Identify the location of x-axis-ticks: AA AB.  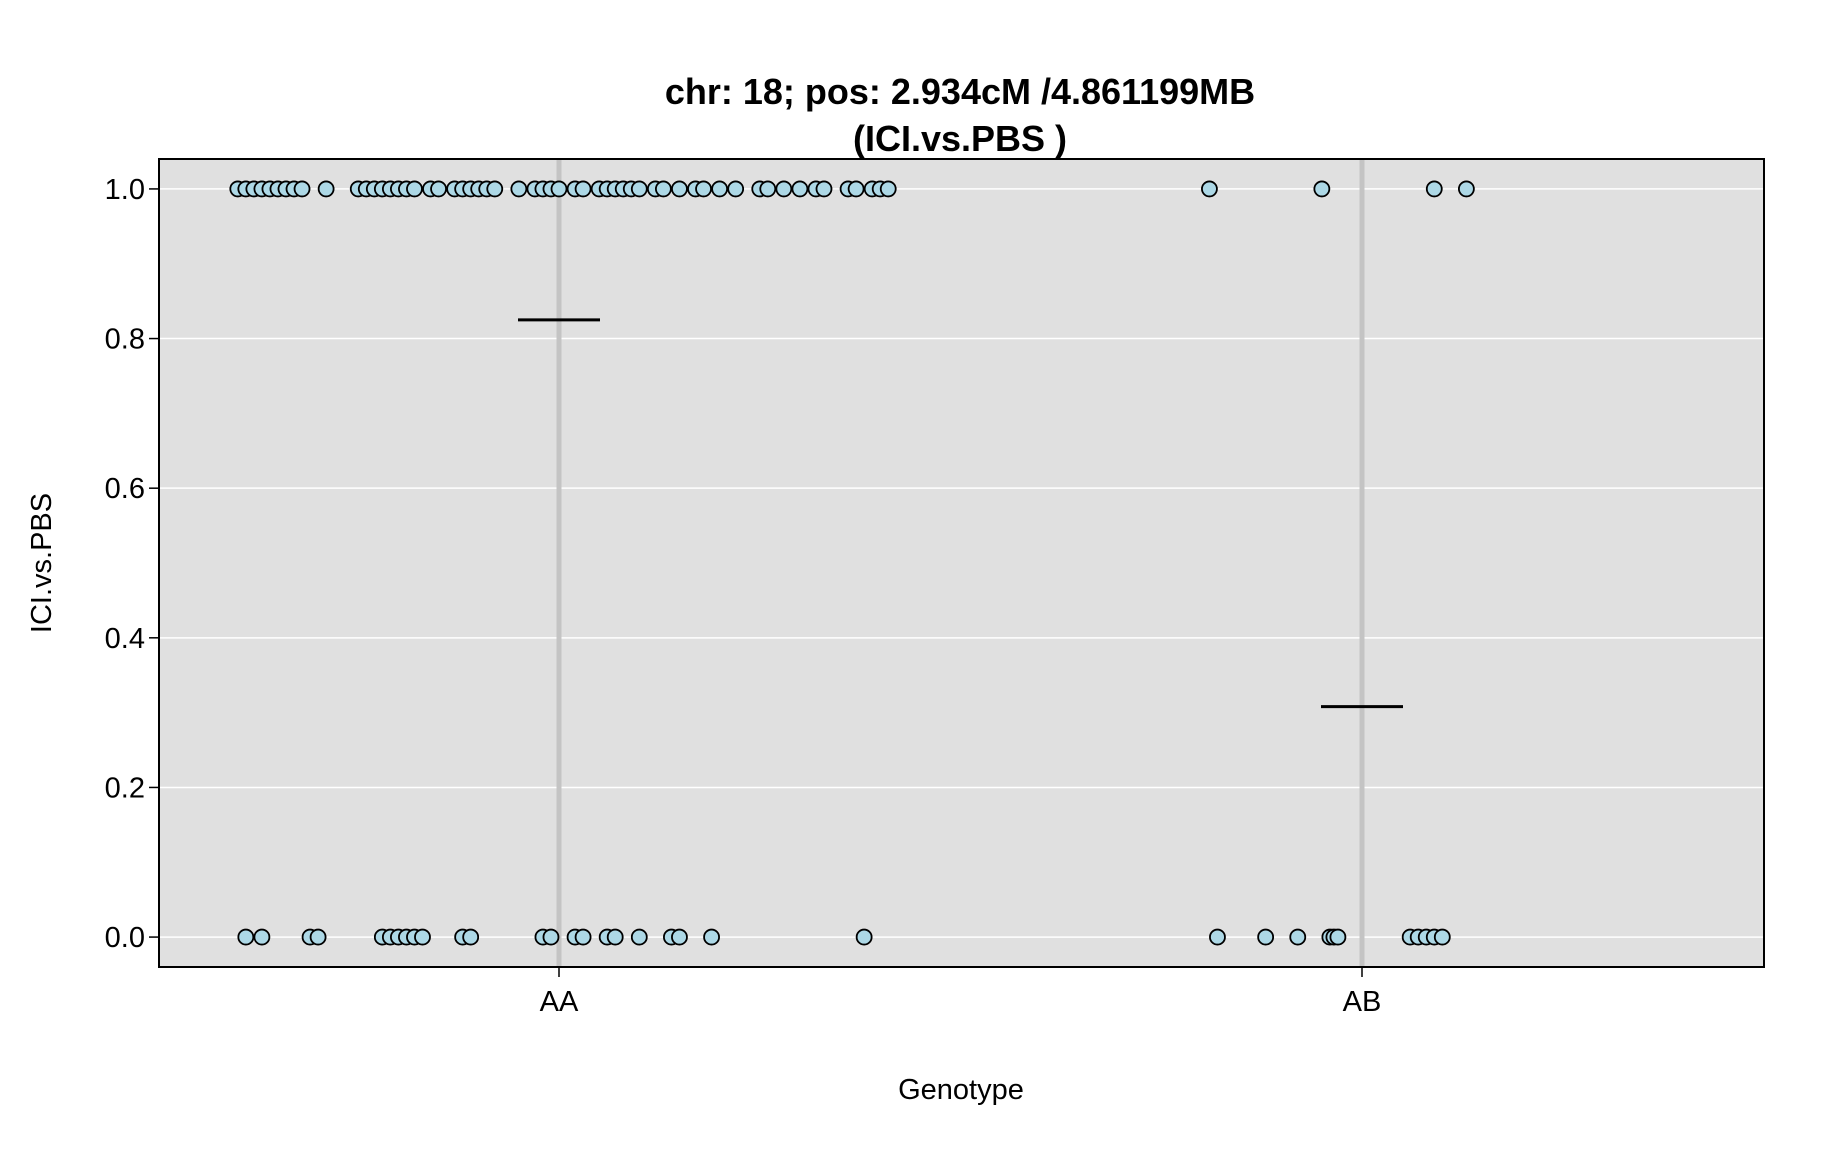
(961, 992).